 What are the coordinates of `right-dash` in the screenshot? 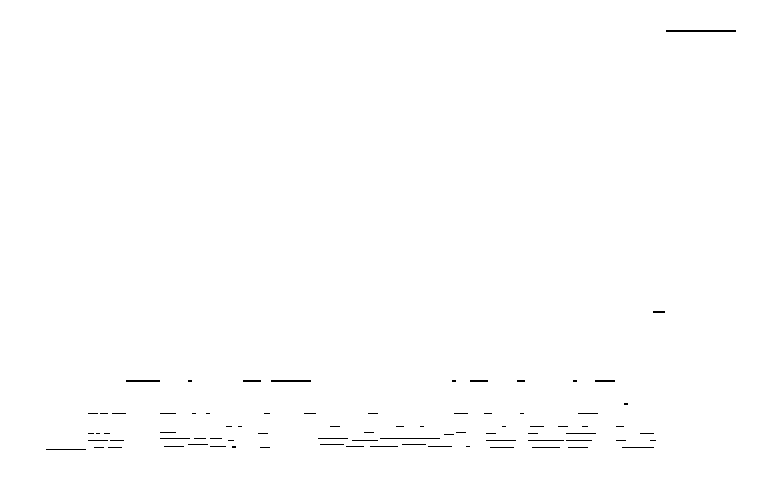 It's located at (659, 312).